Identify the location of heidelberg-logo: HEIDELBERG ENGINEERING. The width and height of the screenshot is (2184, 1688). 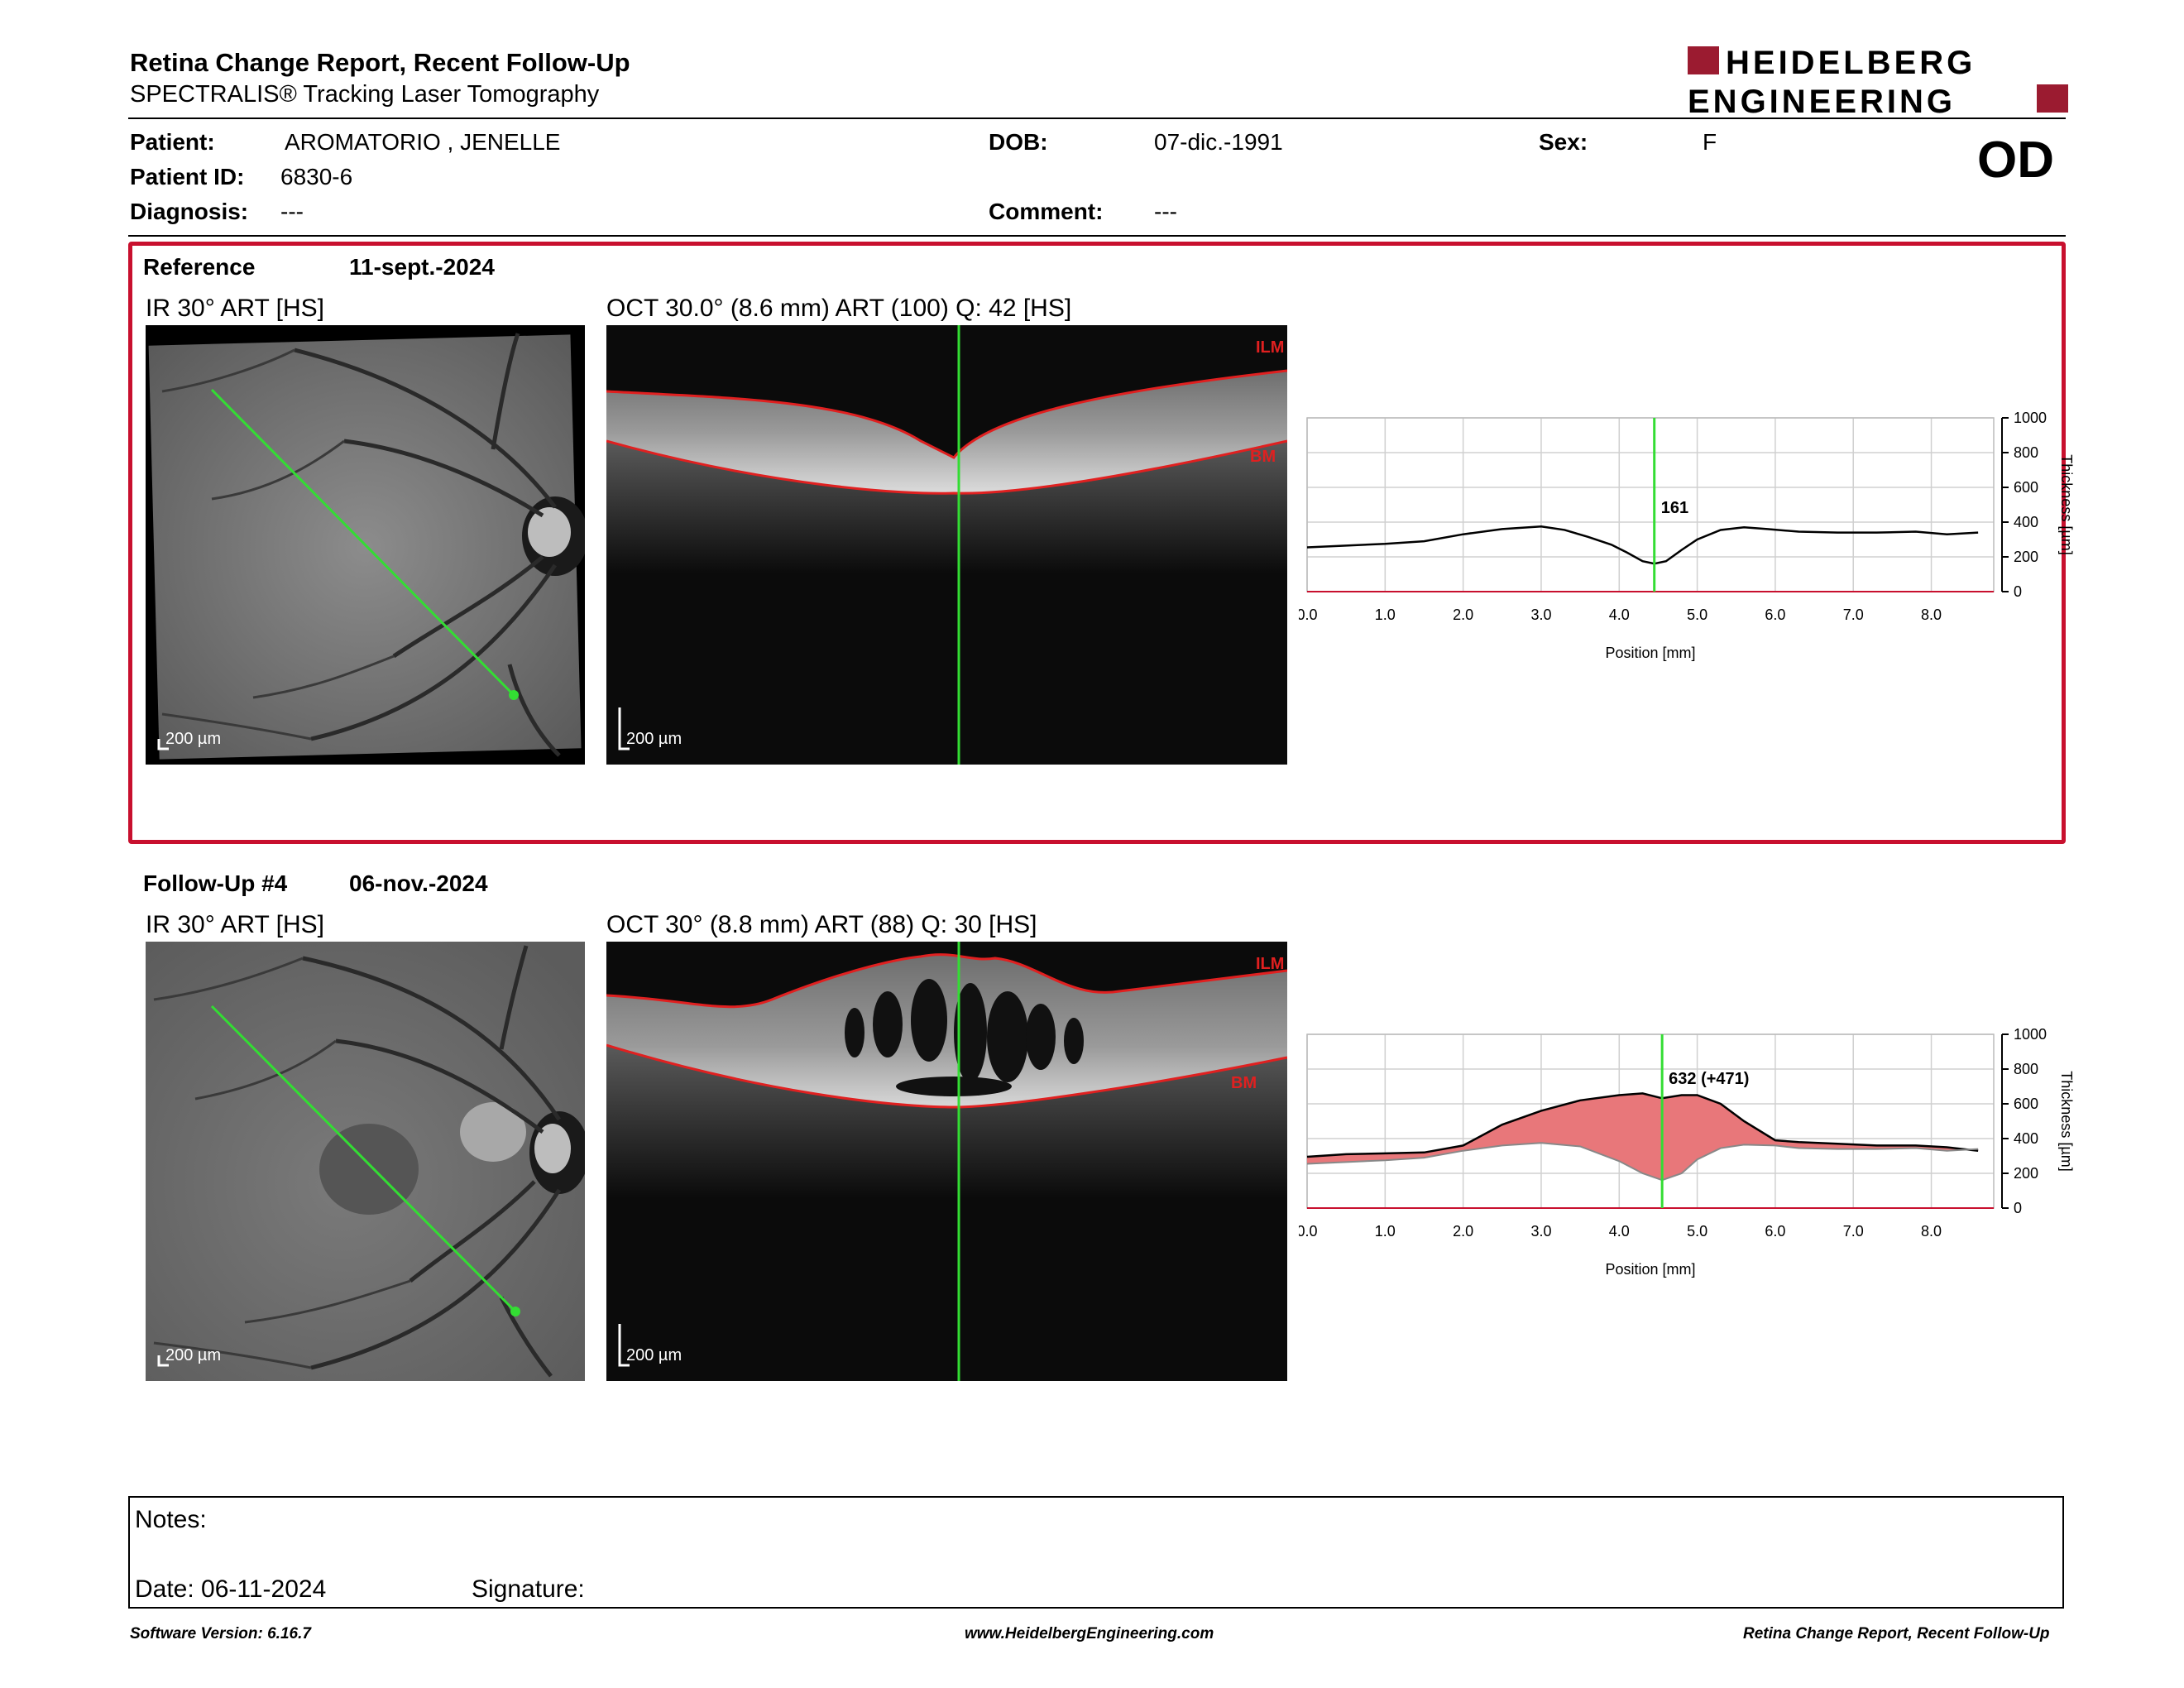
(1878, 81).